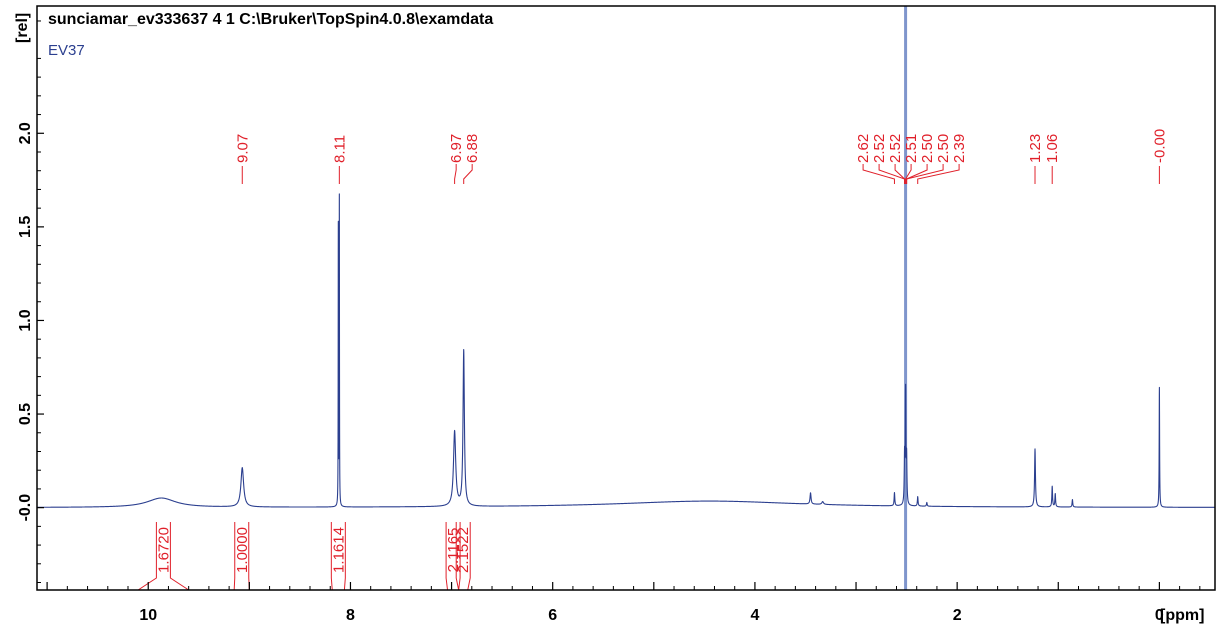  I want to click on x-axis-unit-label: [ppm], so click(1182, 615).